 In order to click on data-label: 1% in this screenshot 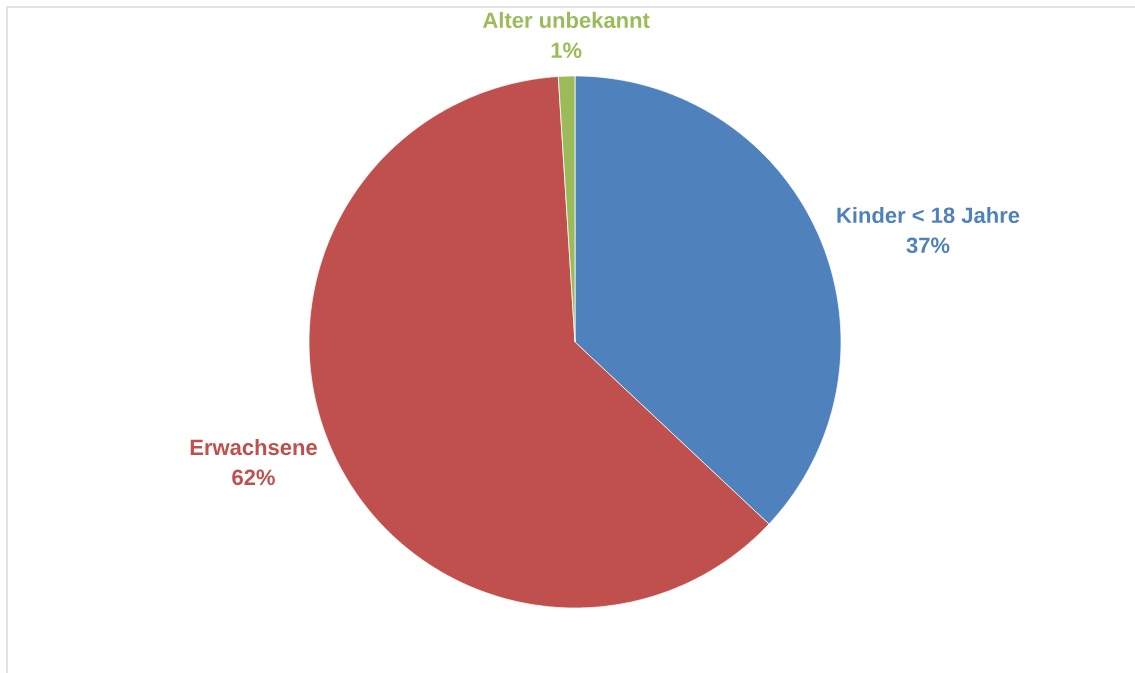, I will do `click(566, 50)`.